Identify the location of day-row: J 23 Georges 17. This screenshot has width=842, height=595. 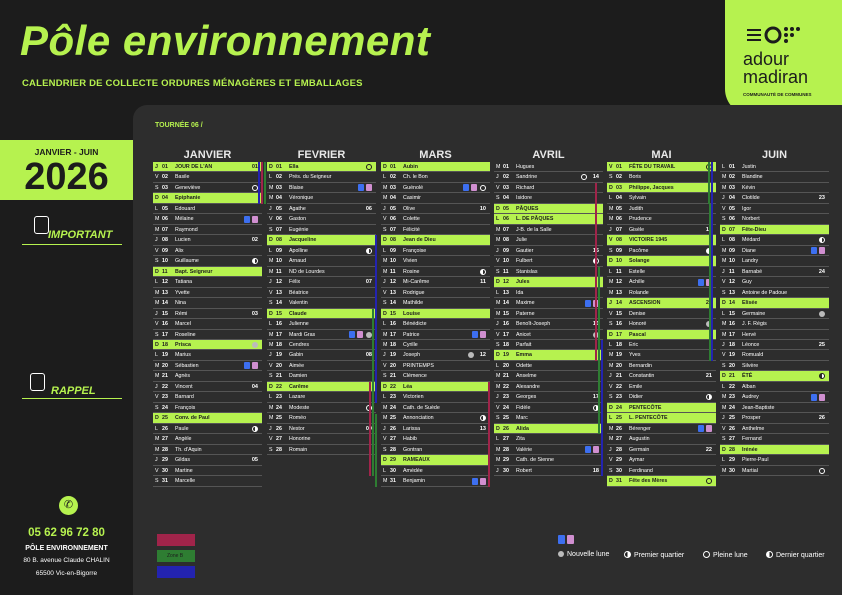
(548, 397).